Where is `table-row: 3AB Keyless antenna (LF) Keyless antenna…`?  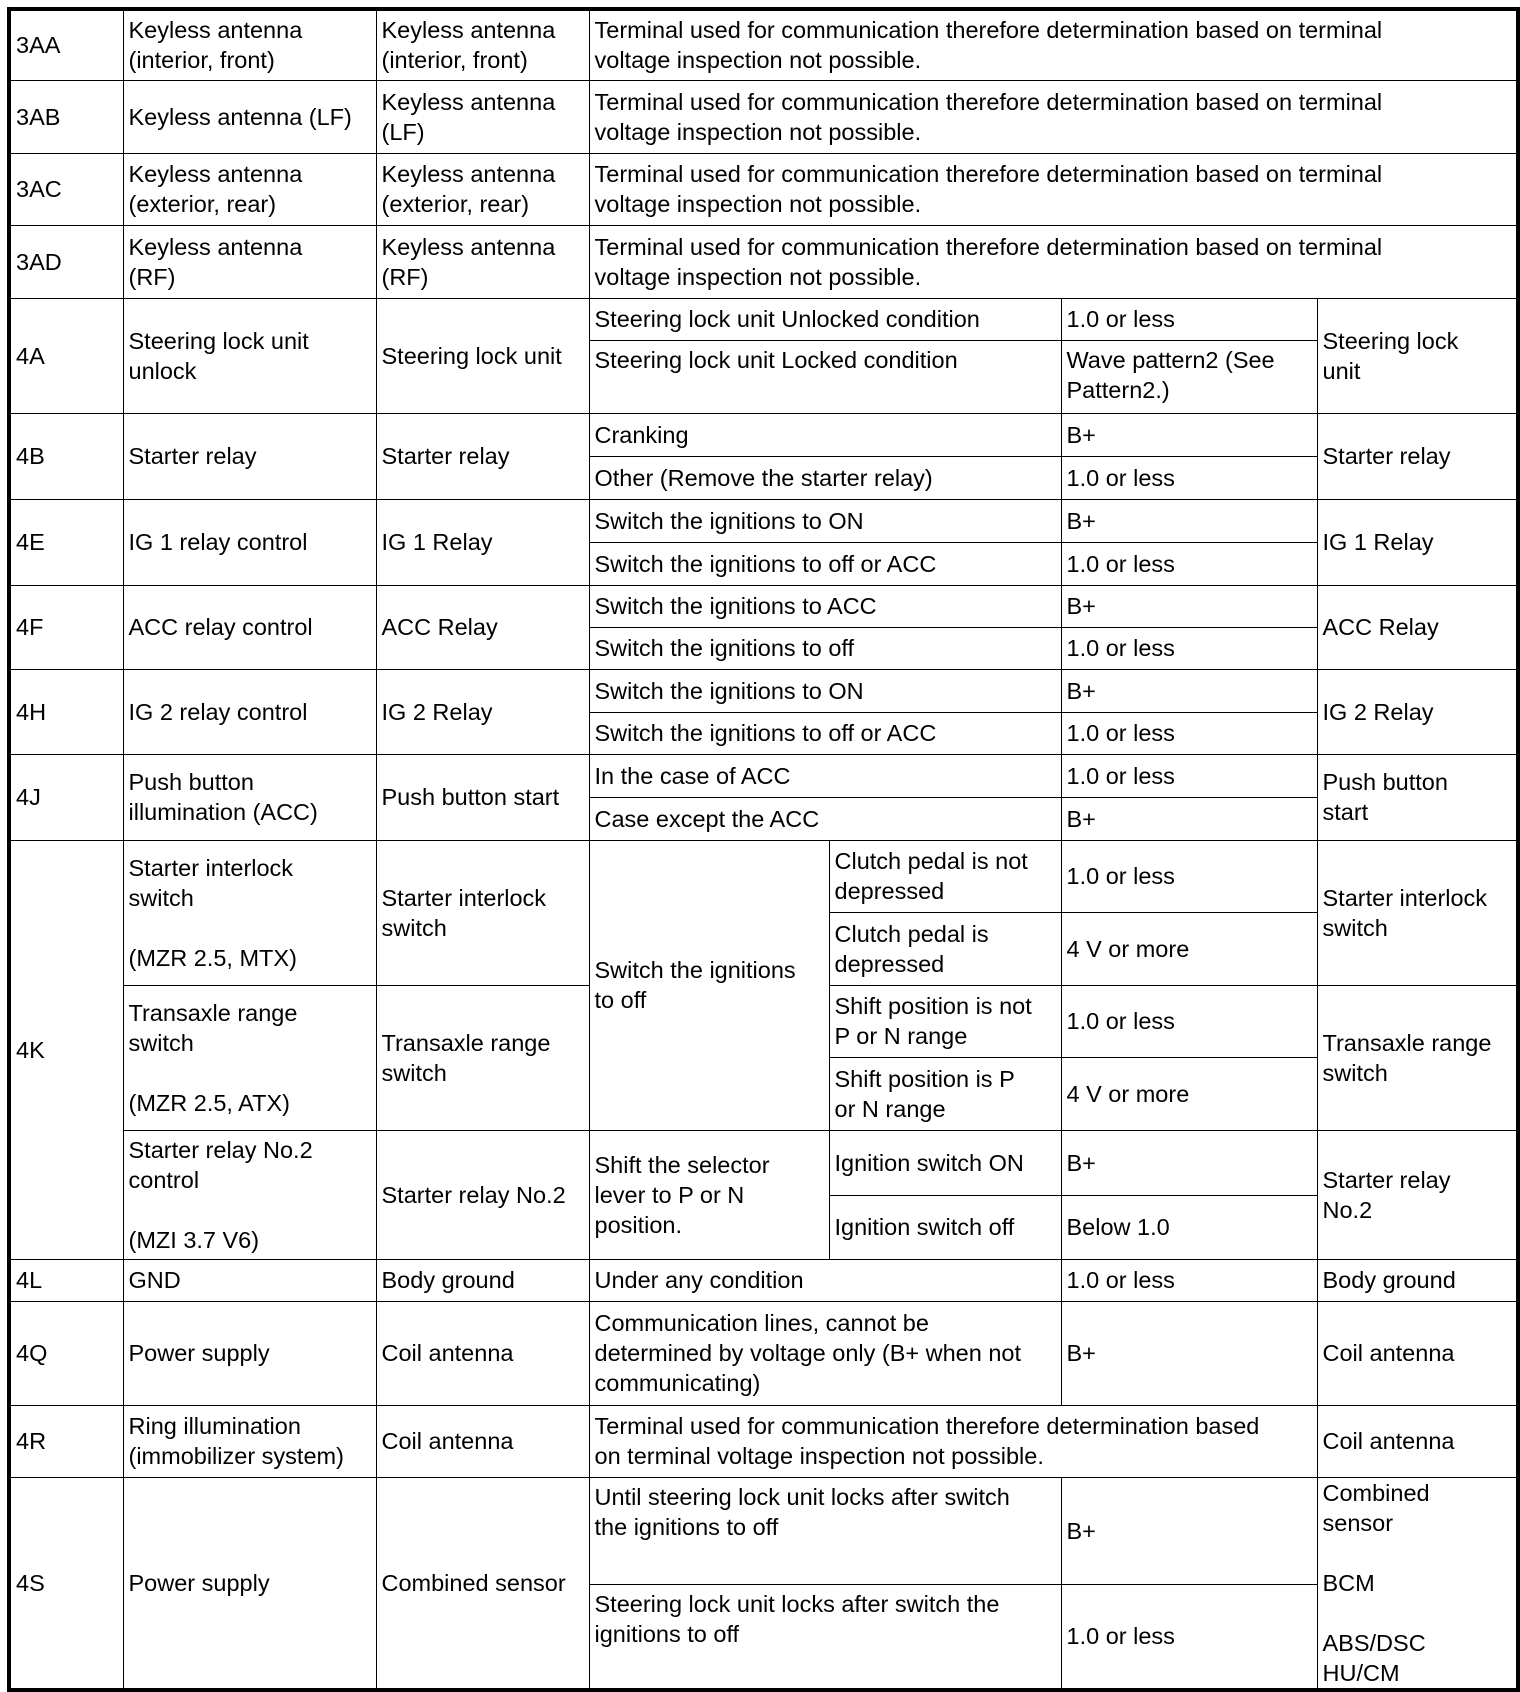
table-row: 3AB Keyless antenna (LF) Keyless antenna… is located at coordinates (763, 116).